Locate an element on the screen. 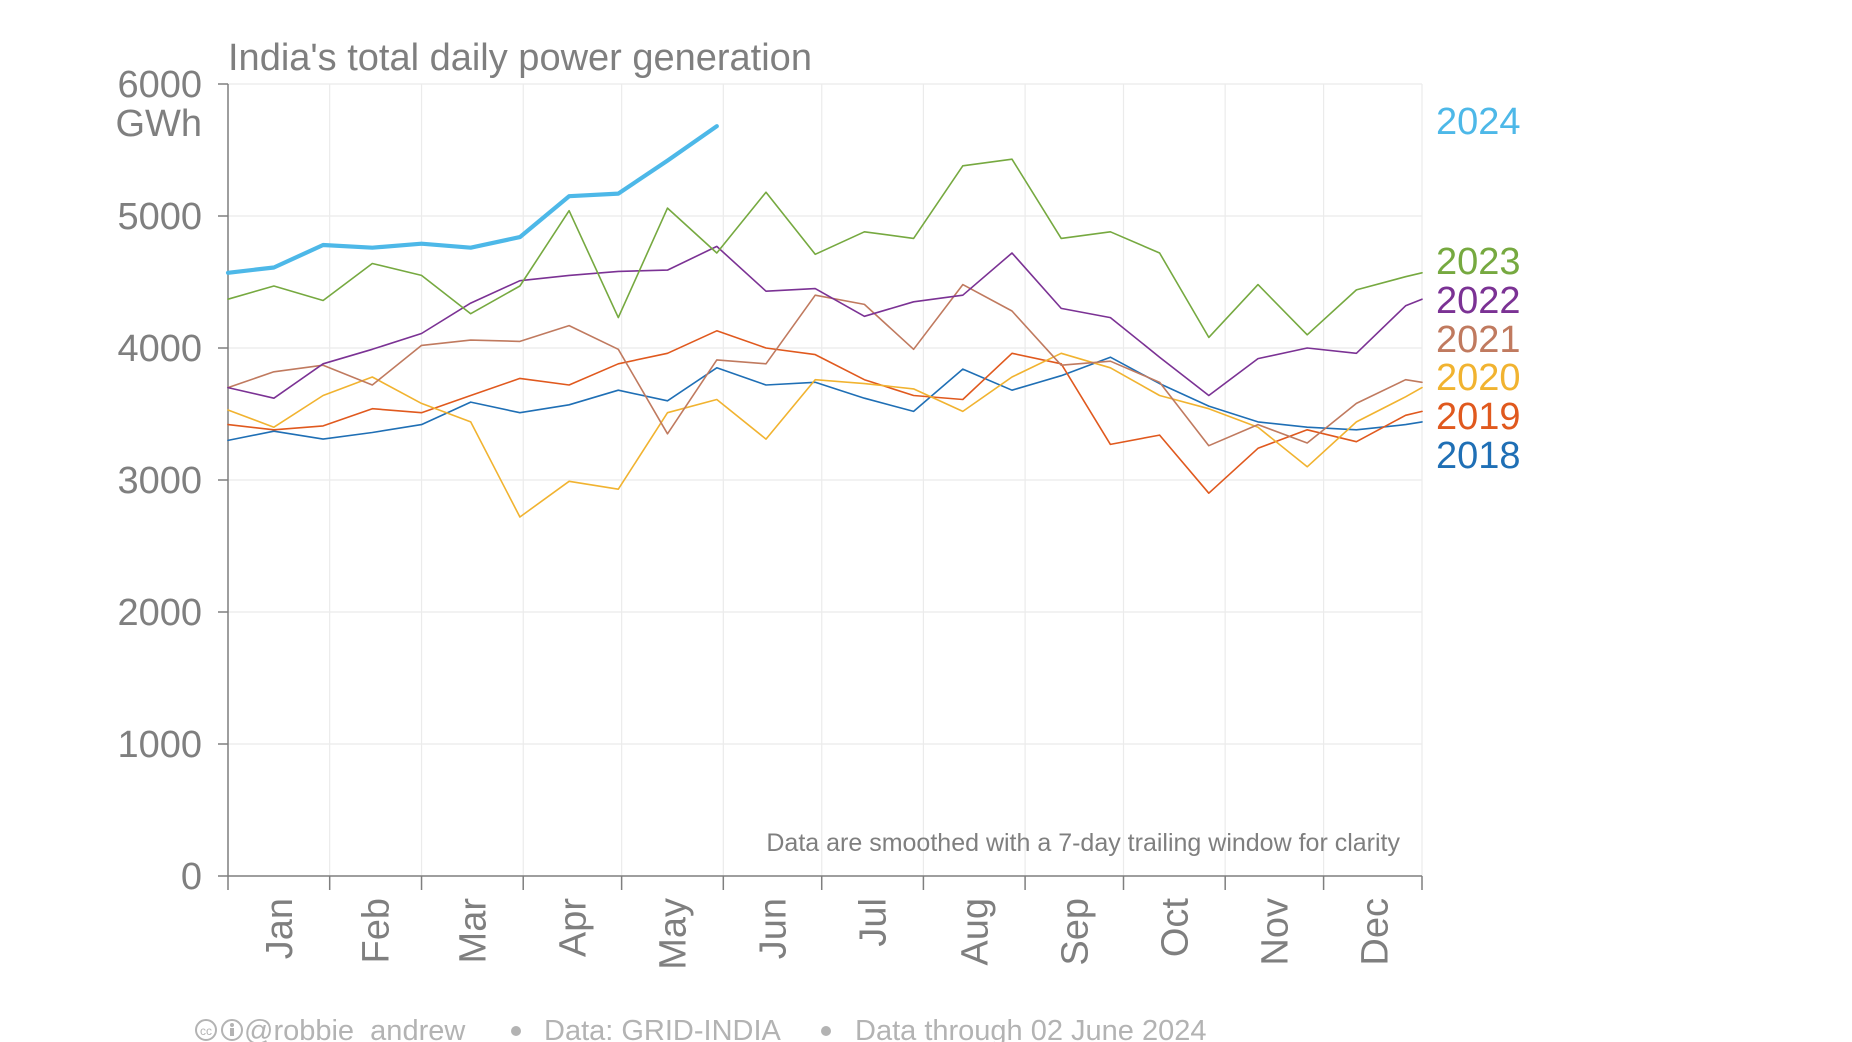 The height and width of the screenshot is (1042, 1852). y-tick-label: 3000 is located at coordinates (159, 481).